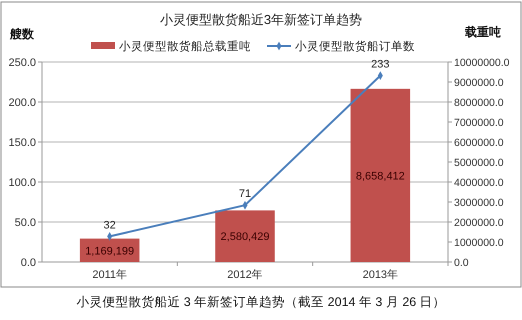  Describe the element at coordinates (380, 275) in the screenshot. I see `x-tick-label: 2013年` at that location.